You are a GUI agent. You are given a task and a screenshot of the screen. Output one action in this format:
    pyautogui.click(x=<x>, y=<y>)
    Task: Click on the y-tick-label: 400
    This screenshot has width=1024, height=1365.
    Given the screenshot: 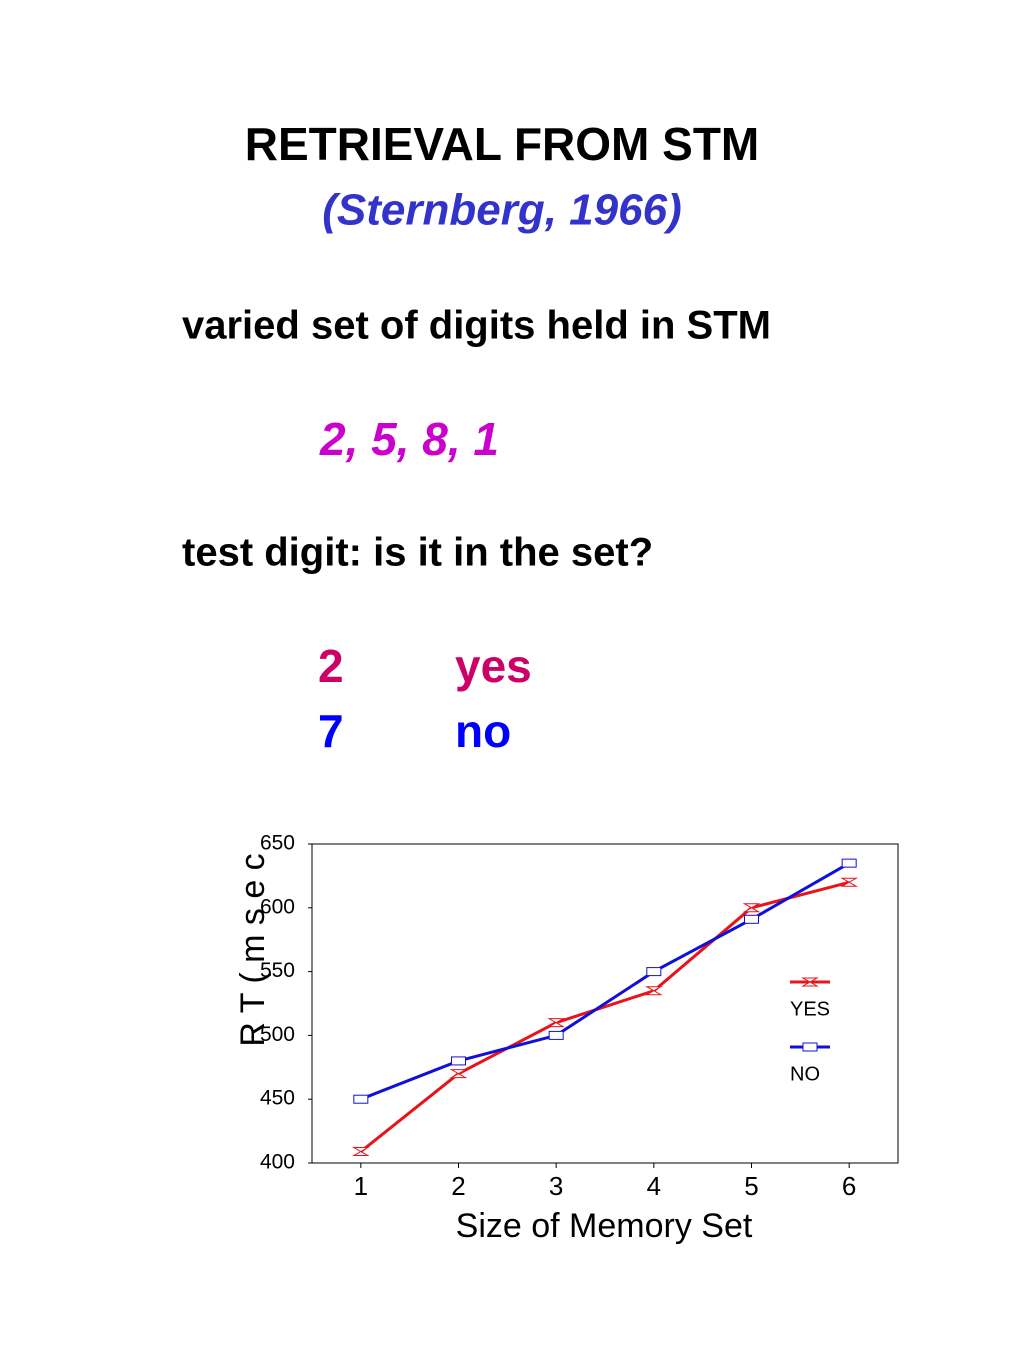 What is the action you would take?
    pyautogui.click(x=277, y=1162)
    